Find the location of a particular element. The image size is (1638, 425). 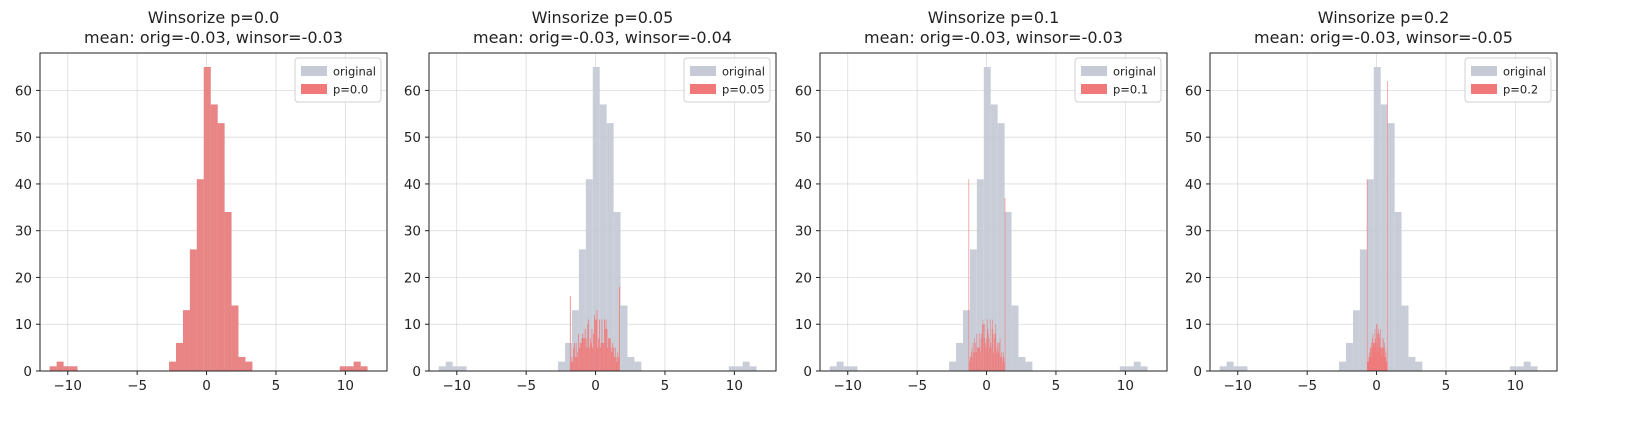

x-tick-label: 0 is located at coordinates (595, 386).